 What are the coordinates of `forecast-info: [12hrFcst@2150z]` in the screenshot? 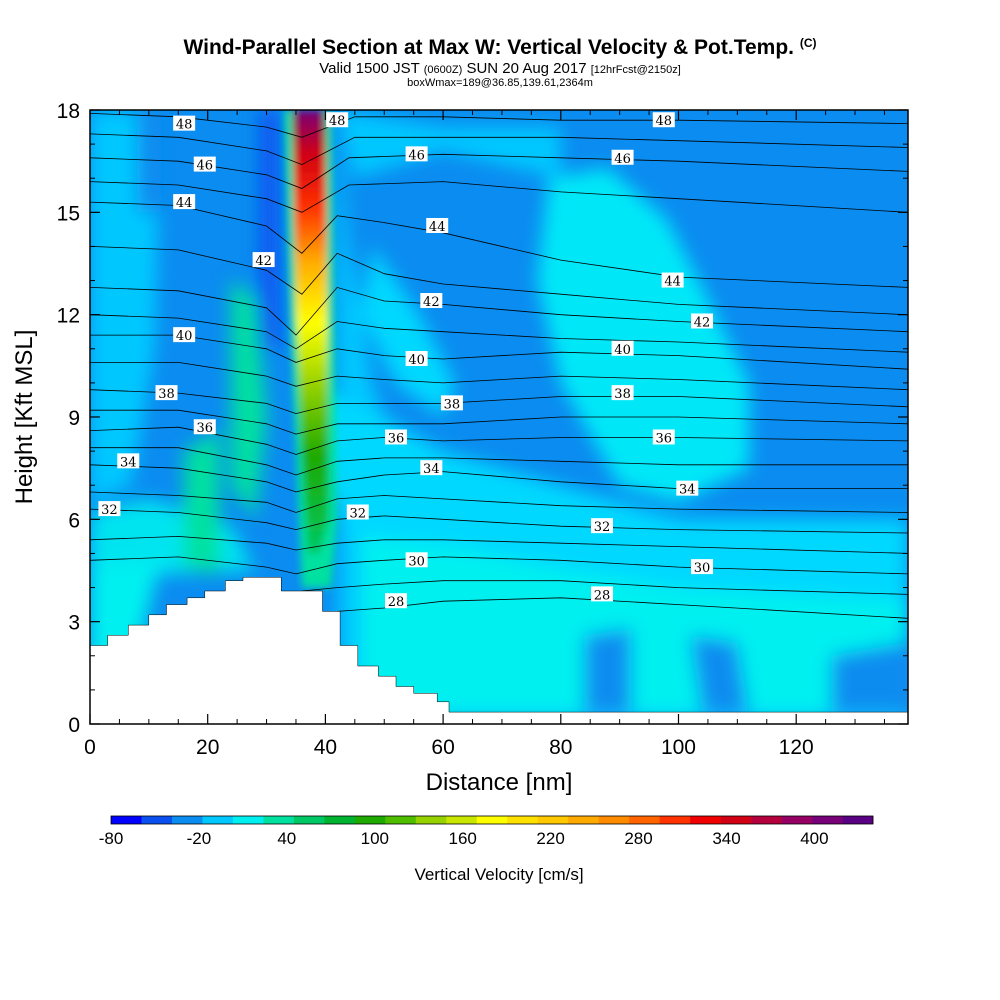 It's located at (635, 70).